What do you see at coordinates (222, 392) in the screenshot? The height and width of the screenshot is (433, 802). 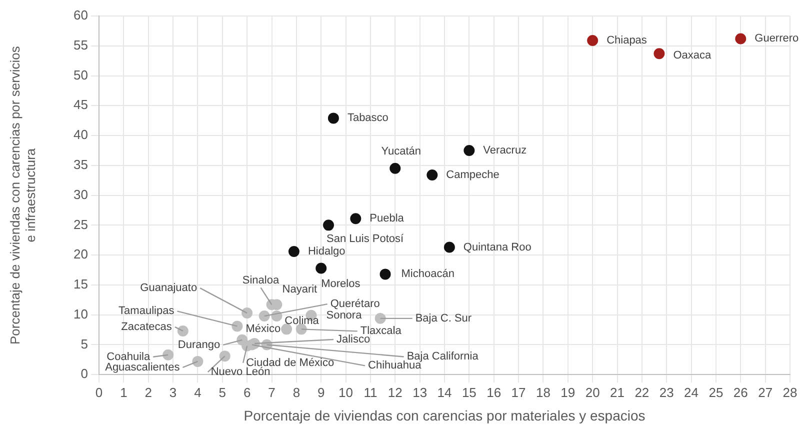 I see `x-tick-label: 5` at bounding box center [222, 392].